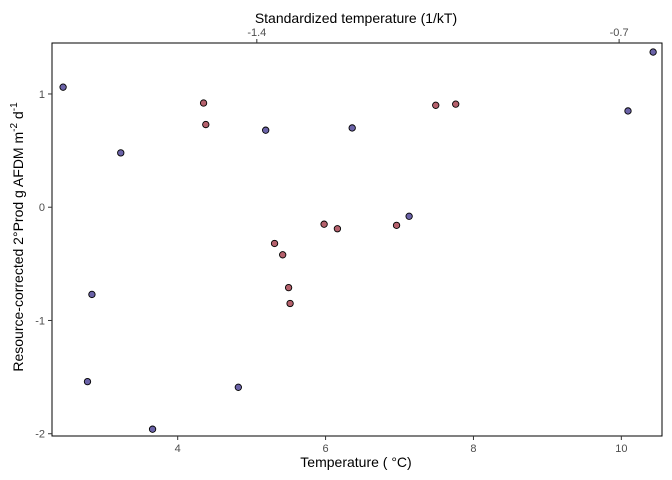 The image size is (672, 480). I want to click on x-axis-ticks: 4 6 8 10, so click(401, 445).